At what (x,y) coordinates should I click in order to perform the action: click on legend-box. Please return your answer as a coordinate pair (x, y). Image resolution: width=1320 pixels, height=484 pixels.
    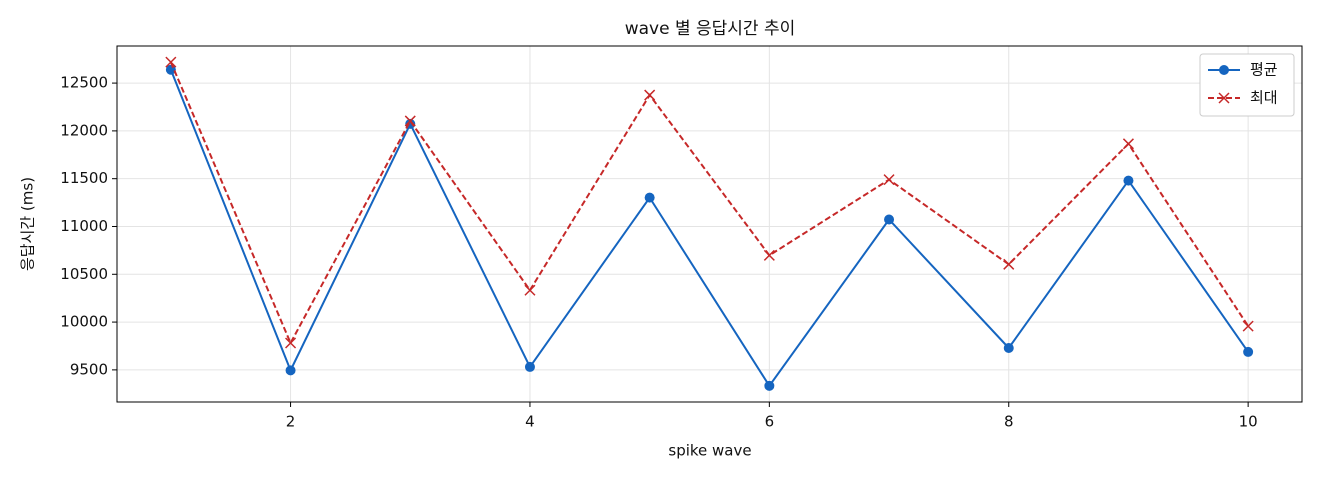
    Looking at the image, I should click on (1247, 85).